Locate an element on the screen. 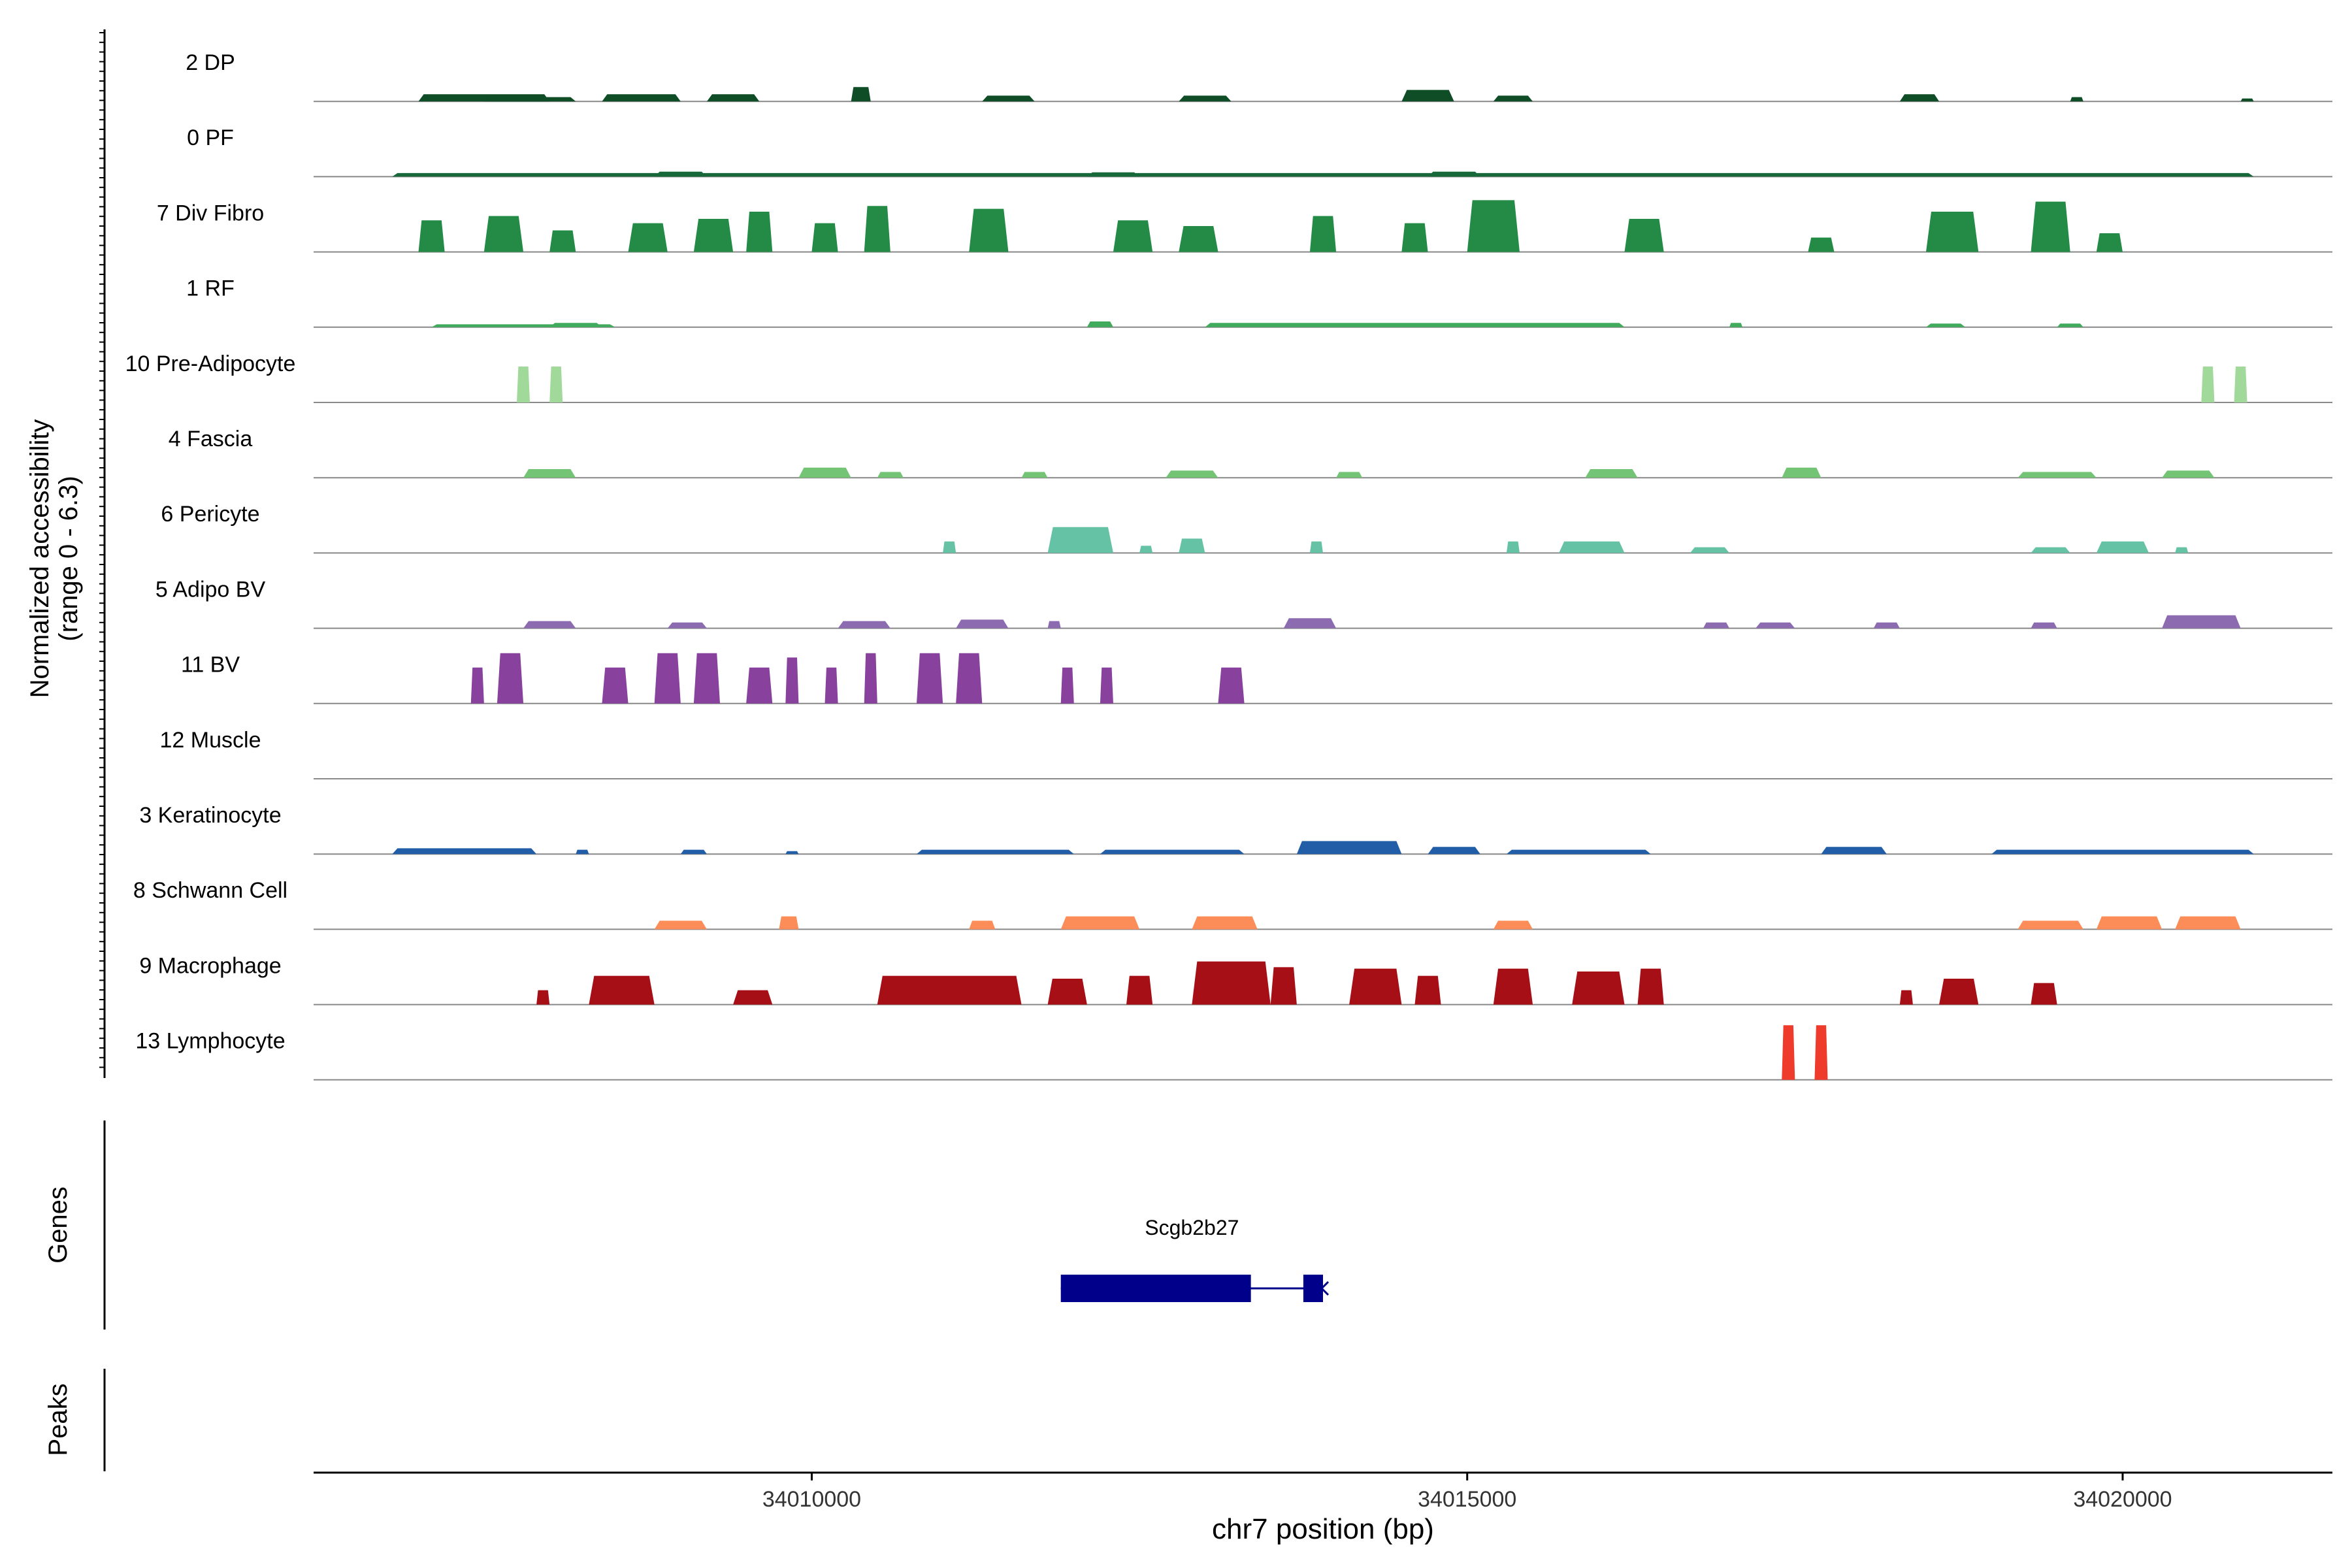 The image size is (2352, 1568). gene-exon is located at coordinates (1155, 1288).